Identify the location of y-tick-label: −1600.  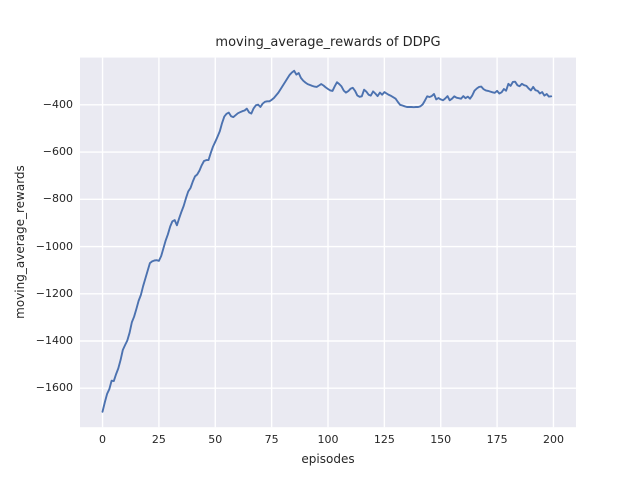
(54, 388).